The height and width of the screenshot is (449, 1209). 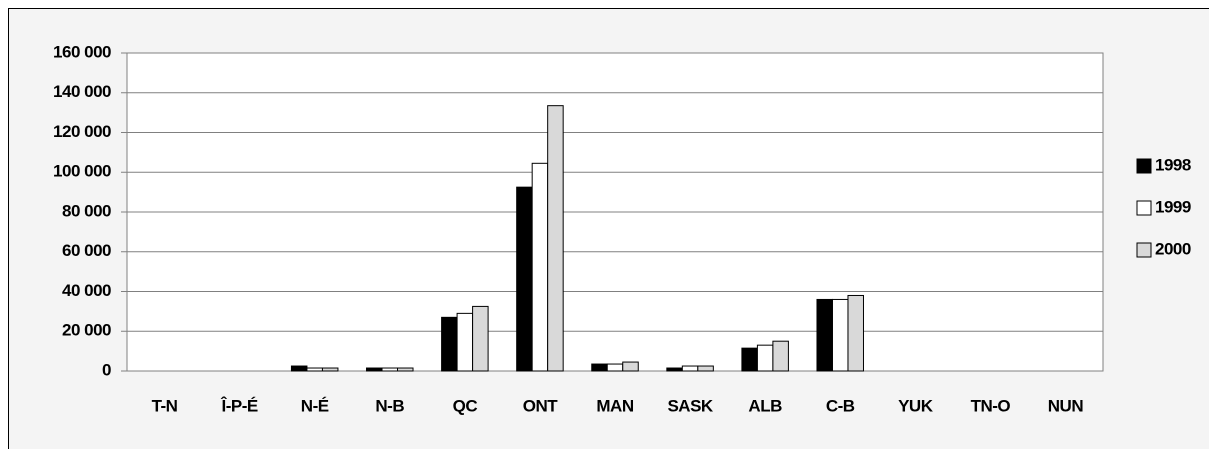 What do you see at coordinates (1066, 405) in the screenshot?
I see `x-tick-label: NUN` at bounding box center [1066, 405].